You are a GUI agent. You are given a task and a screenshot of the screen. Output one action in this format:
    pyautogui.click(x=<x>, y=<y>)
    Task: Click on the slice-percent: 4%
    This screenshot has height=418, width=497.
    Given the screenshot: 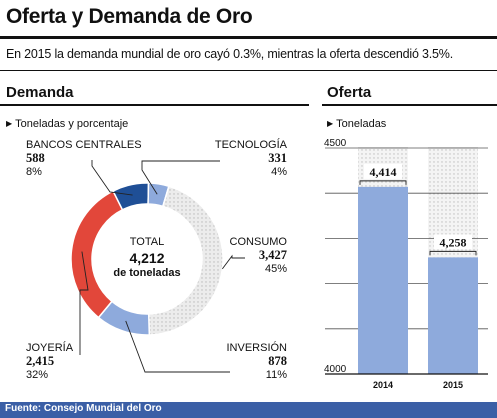 What is the action you would take?
    pyautogui.click(x=279, y=172)
    